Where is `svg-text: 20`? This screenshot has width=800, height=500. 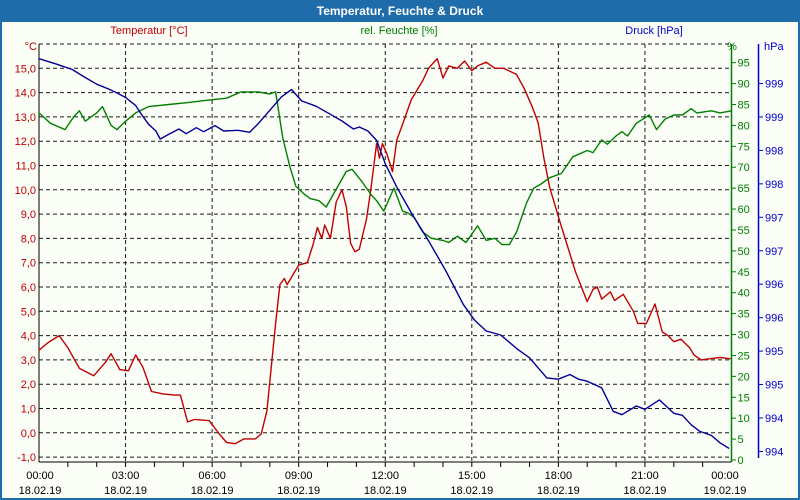 svg-text: 20 is located at coordinates (744, 377).